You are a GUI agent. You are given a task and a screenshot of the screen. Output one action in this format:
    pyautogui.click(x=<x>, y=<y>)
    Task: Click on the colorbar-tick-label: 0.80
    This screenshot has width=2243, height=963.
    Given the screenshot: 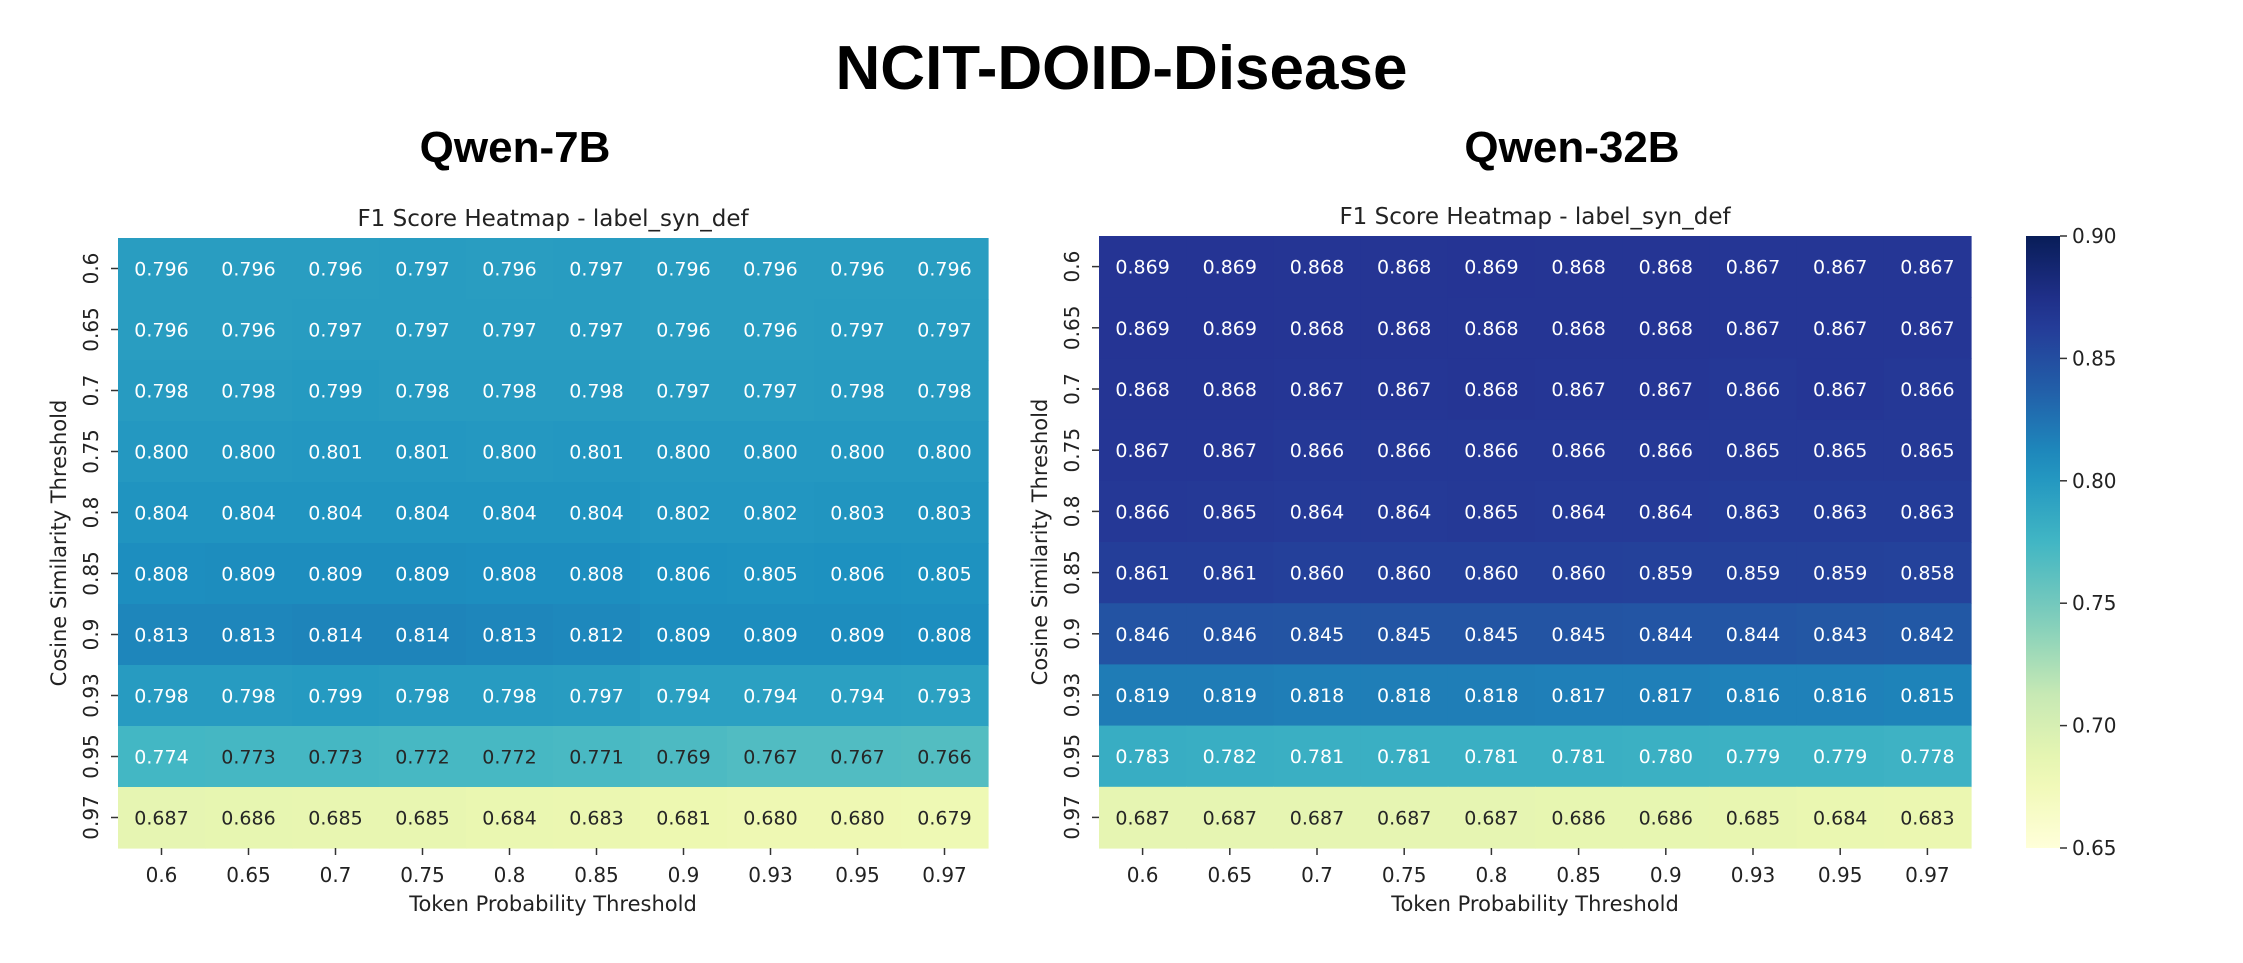 What is the action you would take?
    pyautogui.click(x=2094, y=481)
    